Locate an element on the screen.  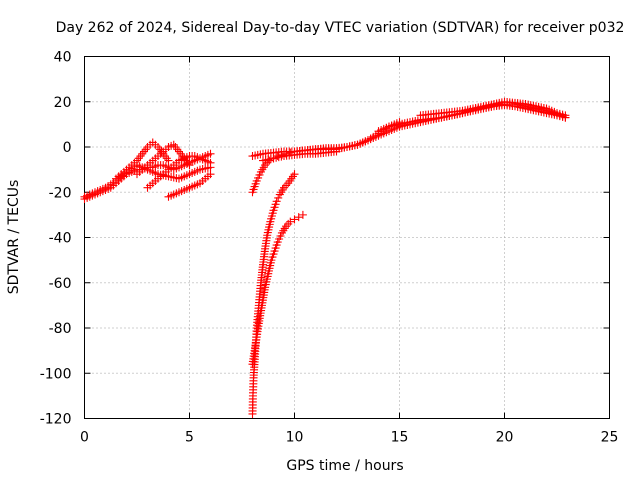
data-point-arc14 is located at coordinates (565, 115).